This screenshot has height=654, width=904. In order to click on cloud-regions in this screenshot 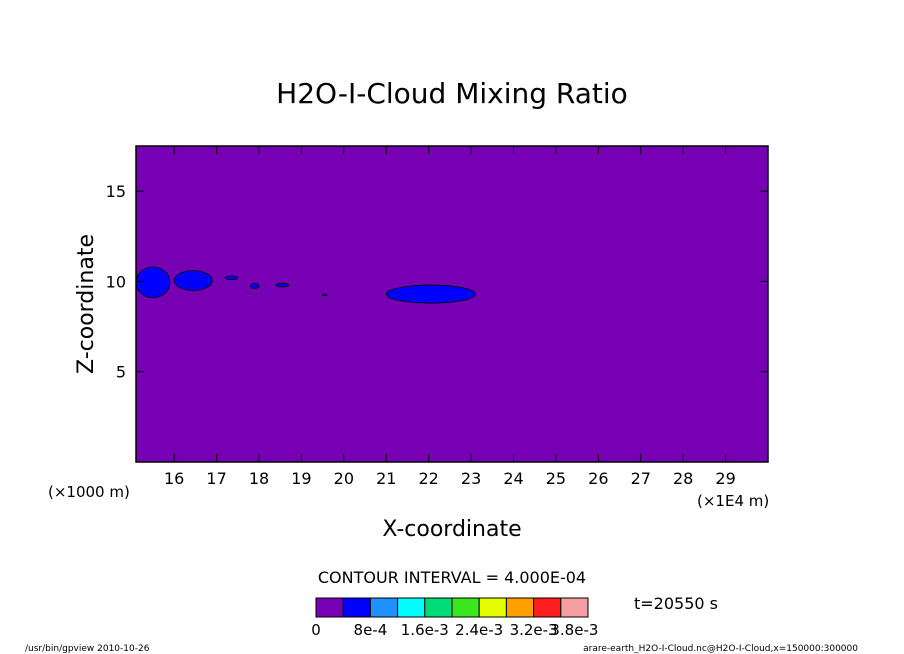, I will do `click(305, 285)`.